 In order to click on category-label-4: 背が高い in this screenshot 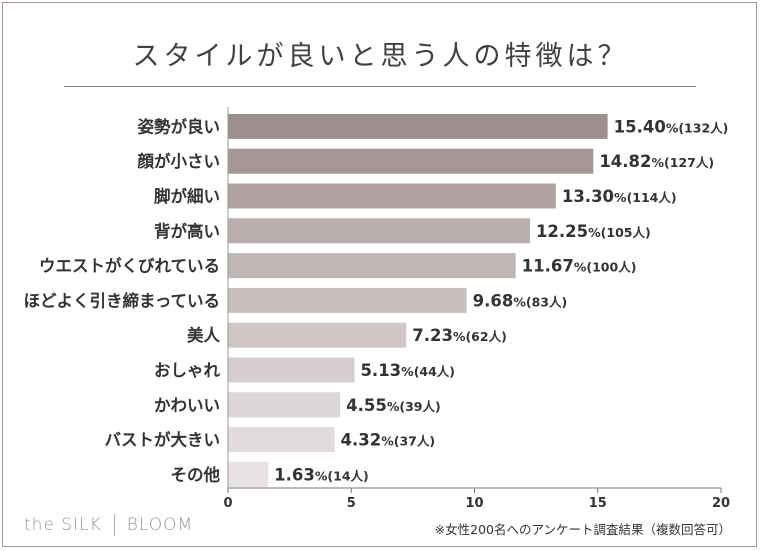, I will do `click(187, 231)`.